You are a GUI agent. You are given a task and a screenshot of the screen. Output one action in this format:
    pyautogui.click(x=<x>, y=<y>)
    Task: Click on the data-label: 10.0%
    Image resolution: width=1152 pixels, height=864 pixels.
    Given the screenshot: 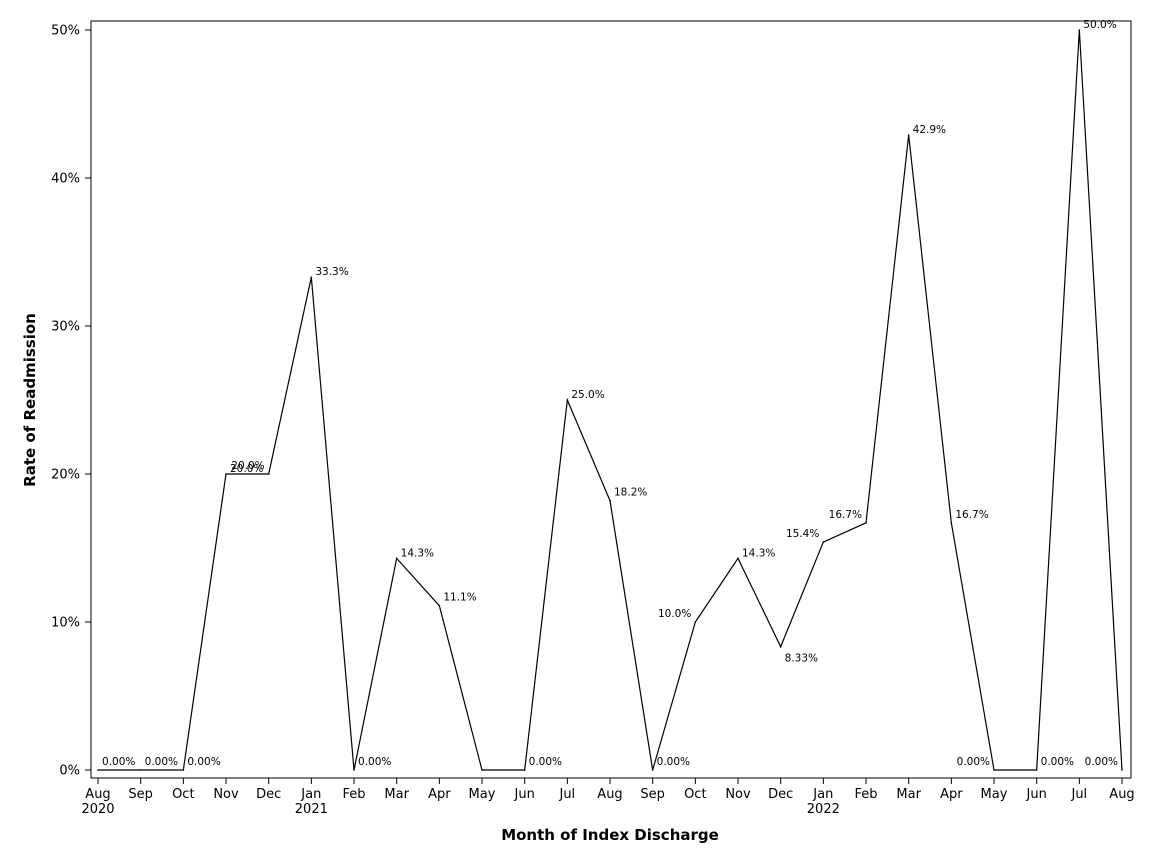 What is the action you would take?
    pyautogui.click(x=674, y=614)
    